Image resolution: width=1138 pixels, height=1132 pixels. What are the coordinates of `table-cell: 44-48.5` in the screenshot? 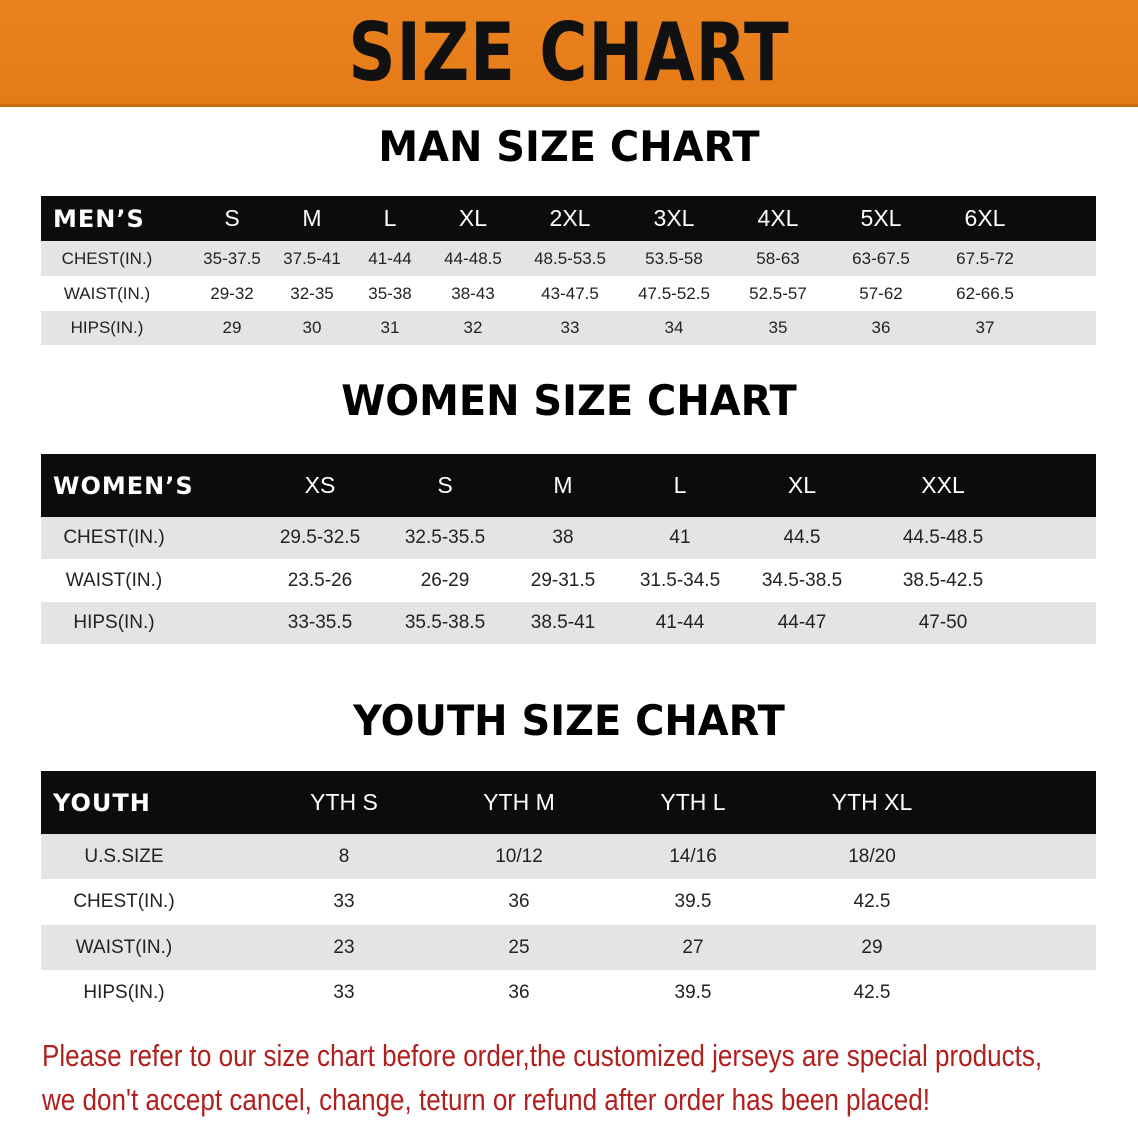 It's located at (473, 258).